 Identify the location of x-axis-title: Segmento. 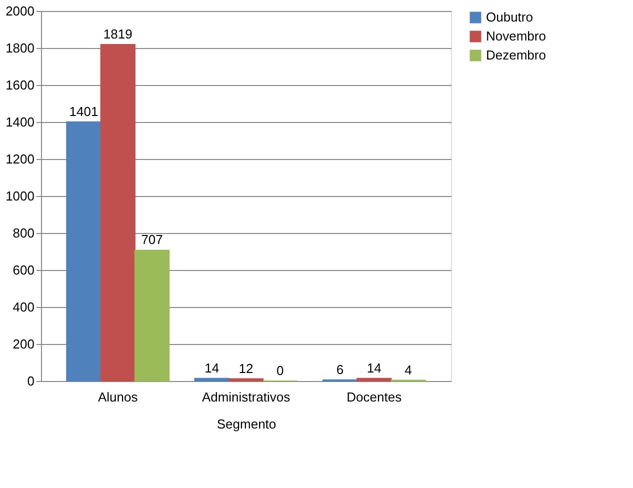
(246, 424).